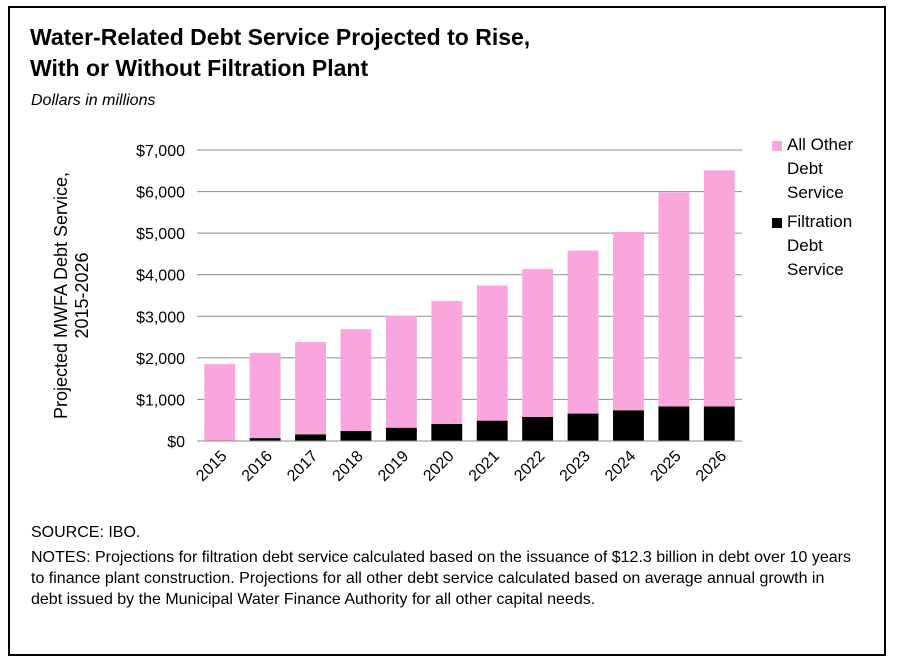  Describe the element at coordinates (484, 466) in the screenshot. I see `x-tick-label: 2021` at that location.